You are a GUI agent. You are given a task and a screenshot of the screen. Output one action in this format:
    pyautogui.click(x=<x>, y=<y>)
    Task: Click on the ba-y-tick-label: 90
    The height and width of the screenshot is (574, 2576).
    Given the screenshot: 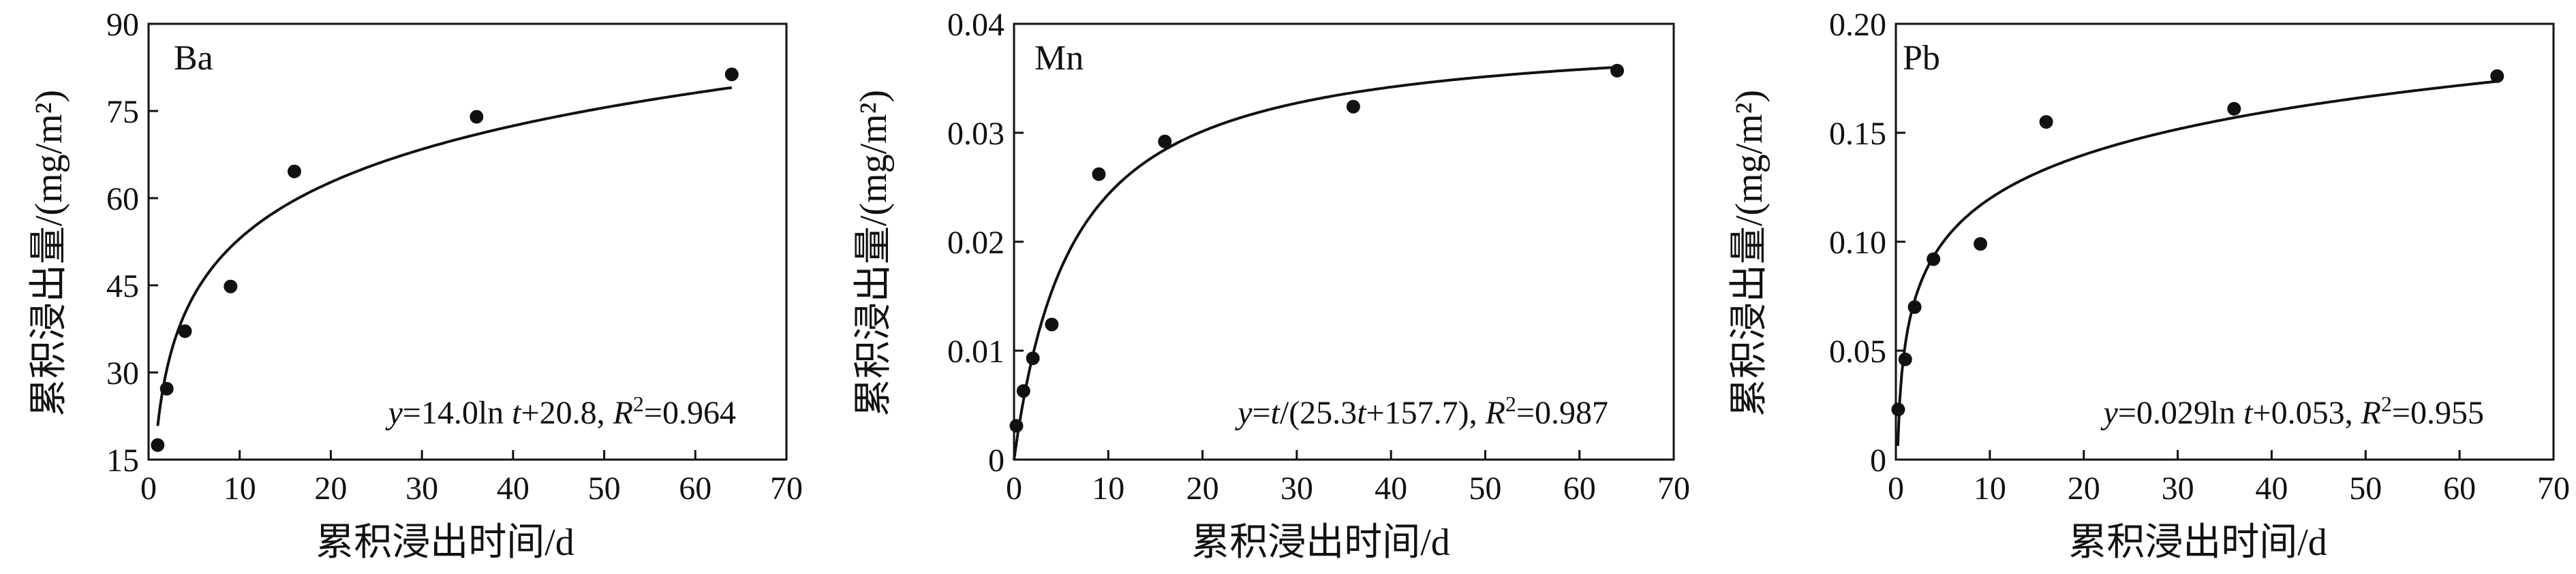 What is the action you would take?
    pyautogui.click(x=123, y=25)
    